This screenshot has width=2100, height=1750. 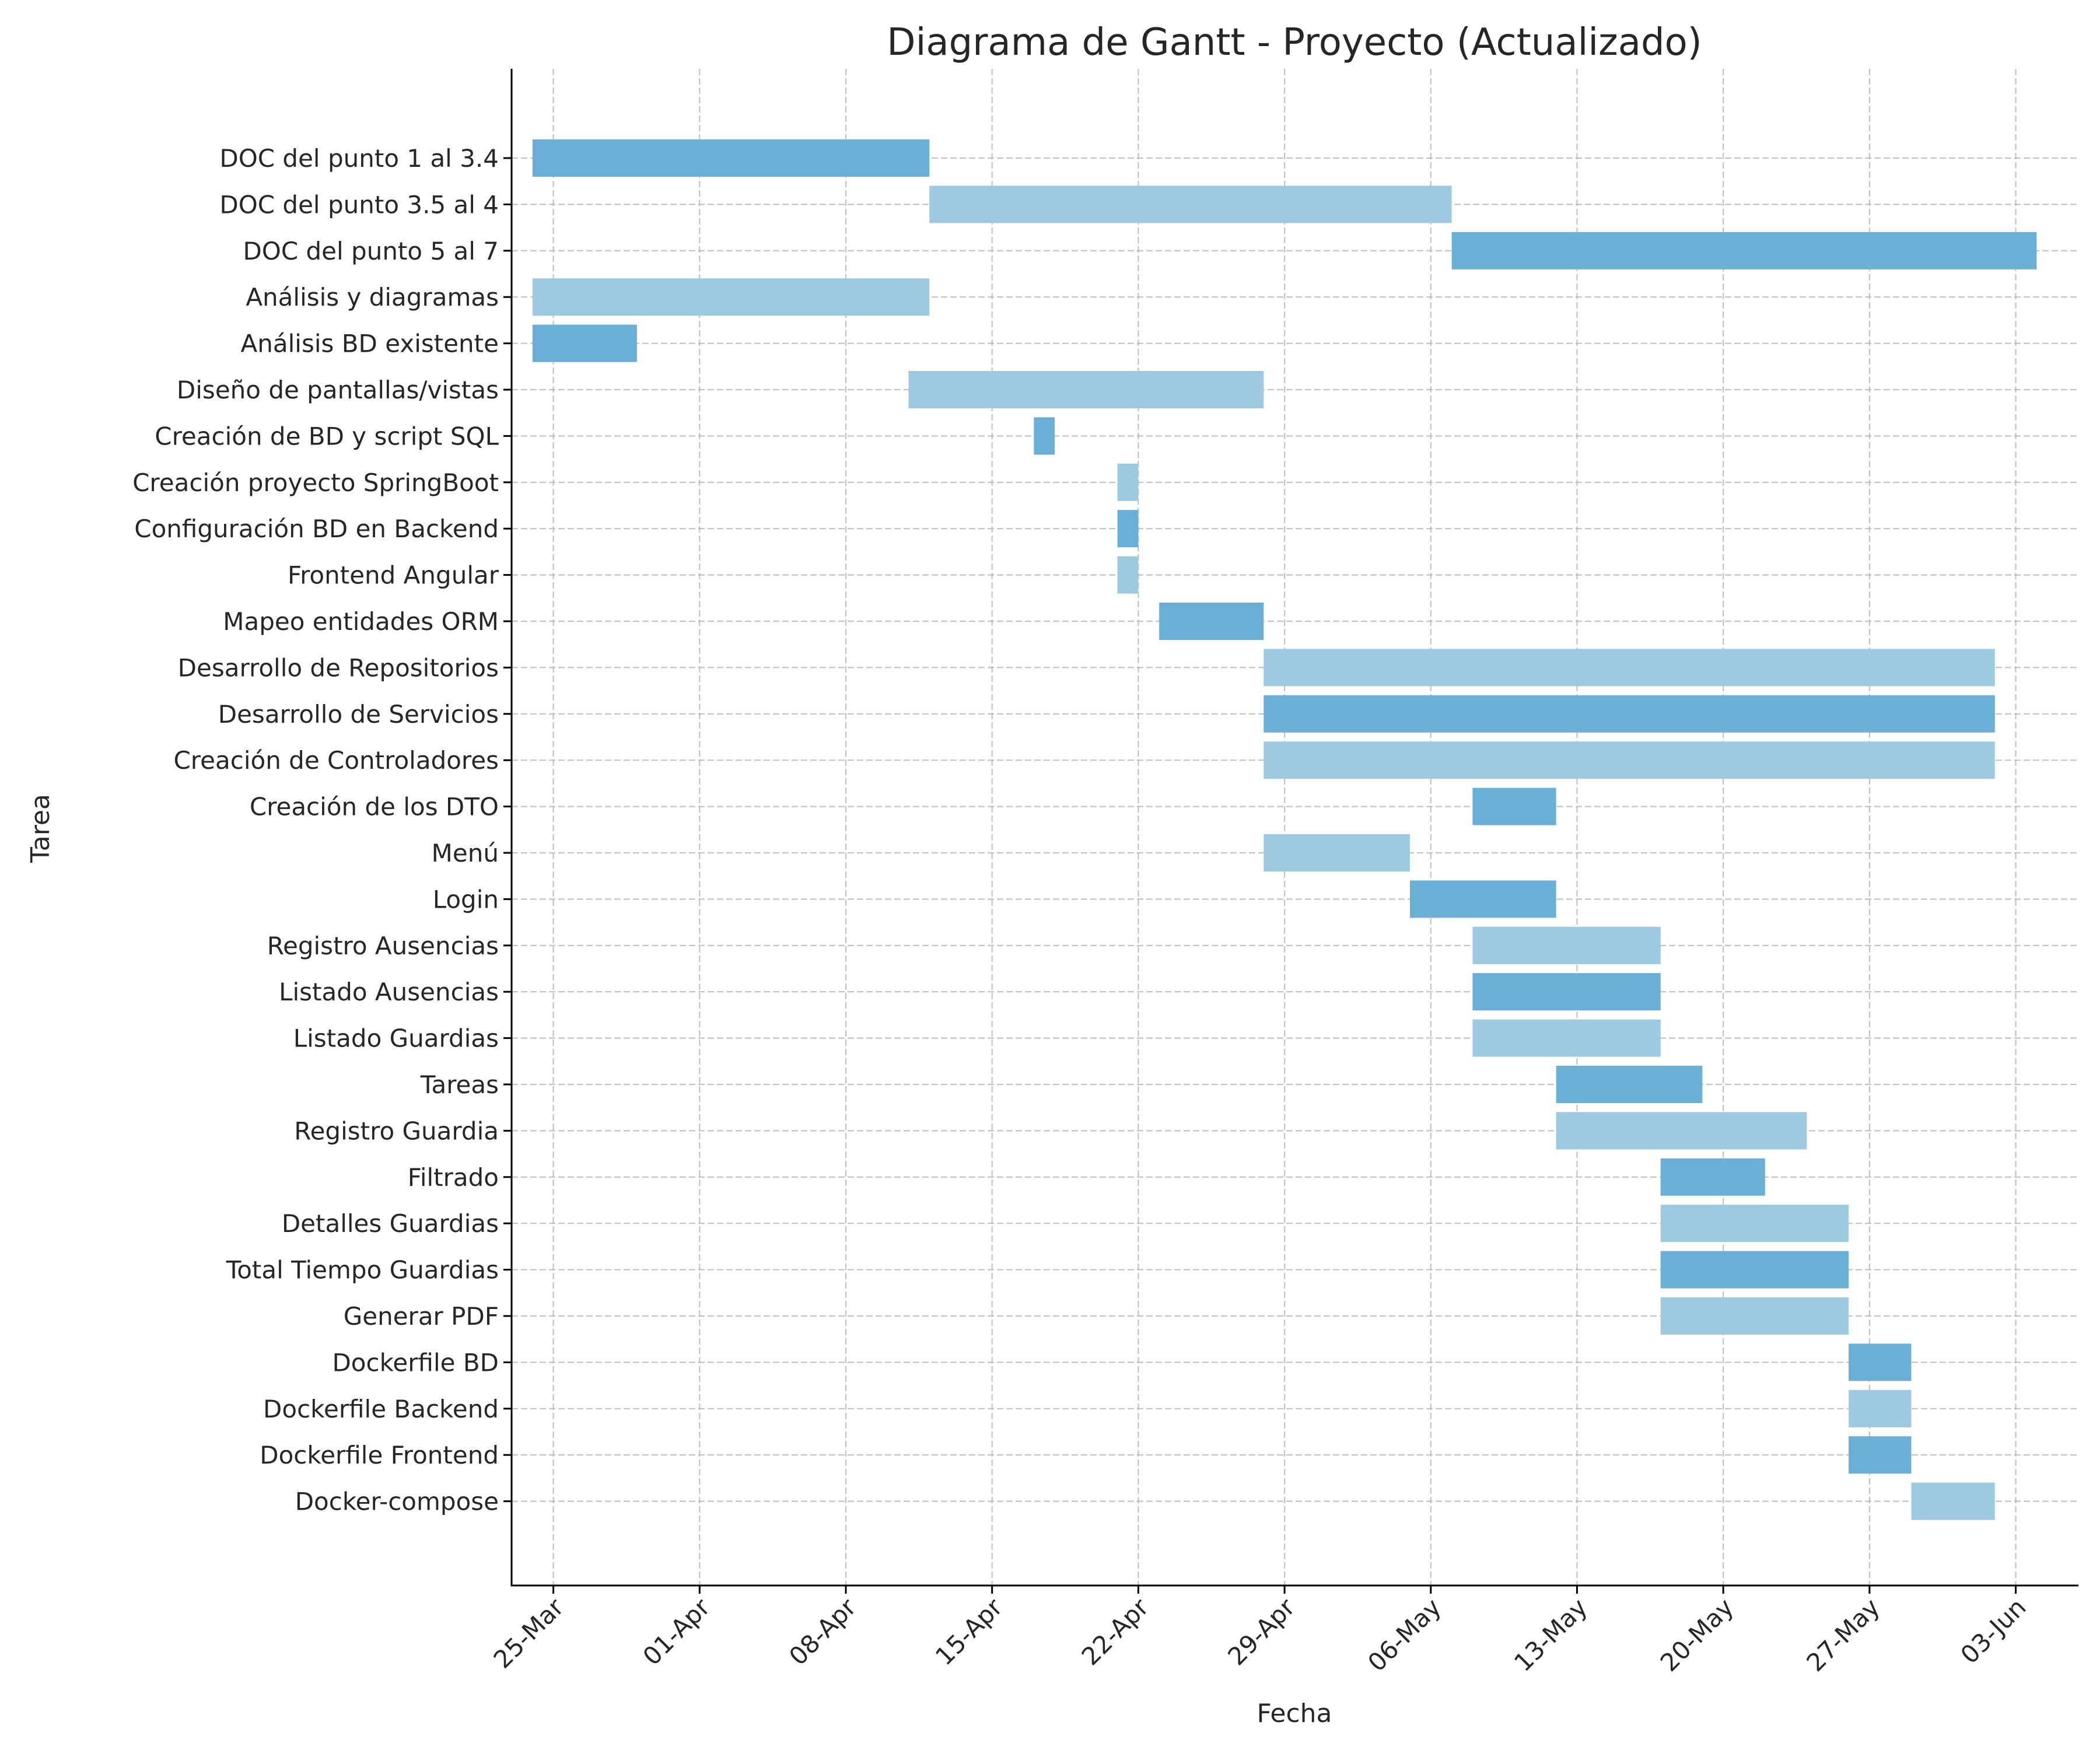 I want to click on task-label: Listado Guardias, so click(x=396, y=1038).